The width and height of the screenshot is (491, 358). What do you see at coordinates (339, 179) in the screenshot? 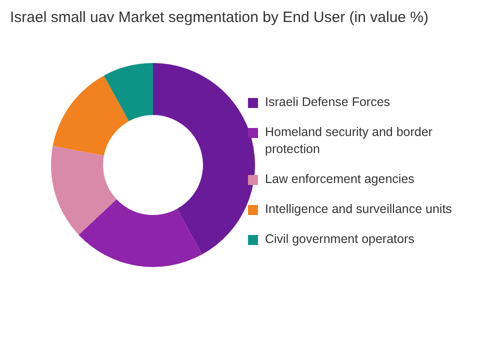
I see `legend-label: Law enforcement agencies` at bounding box center [339, 179].